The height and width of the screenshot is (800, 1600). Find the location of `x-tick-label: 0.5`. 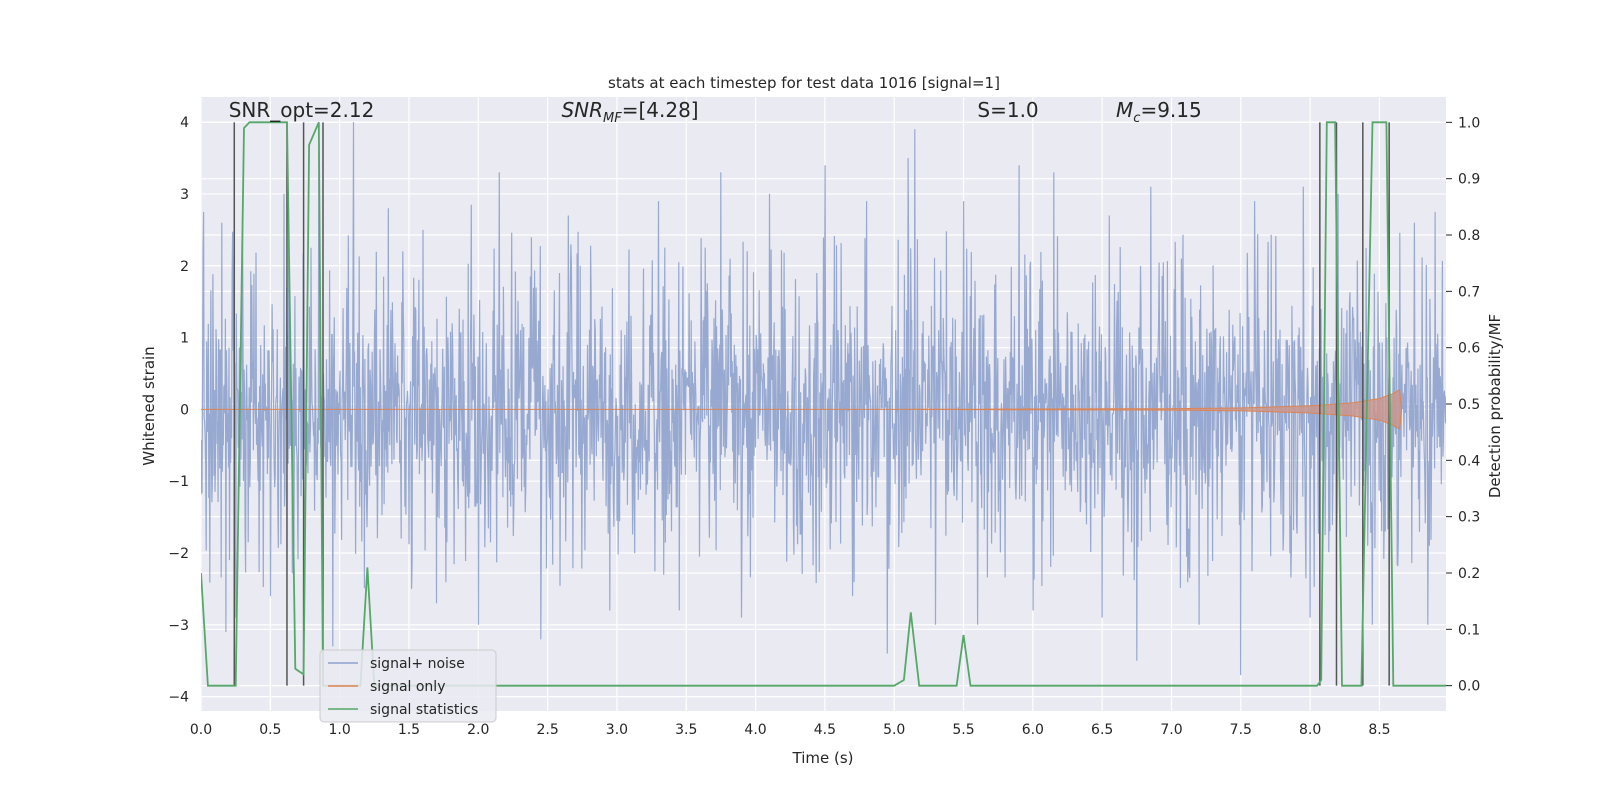

x-tick-label: 0.5 is located at coordinates (270, 730).